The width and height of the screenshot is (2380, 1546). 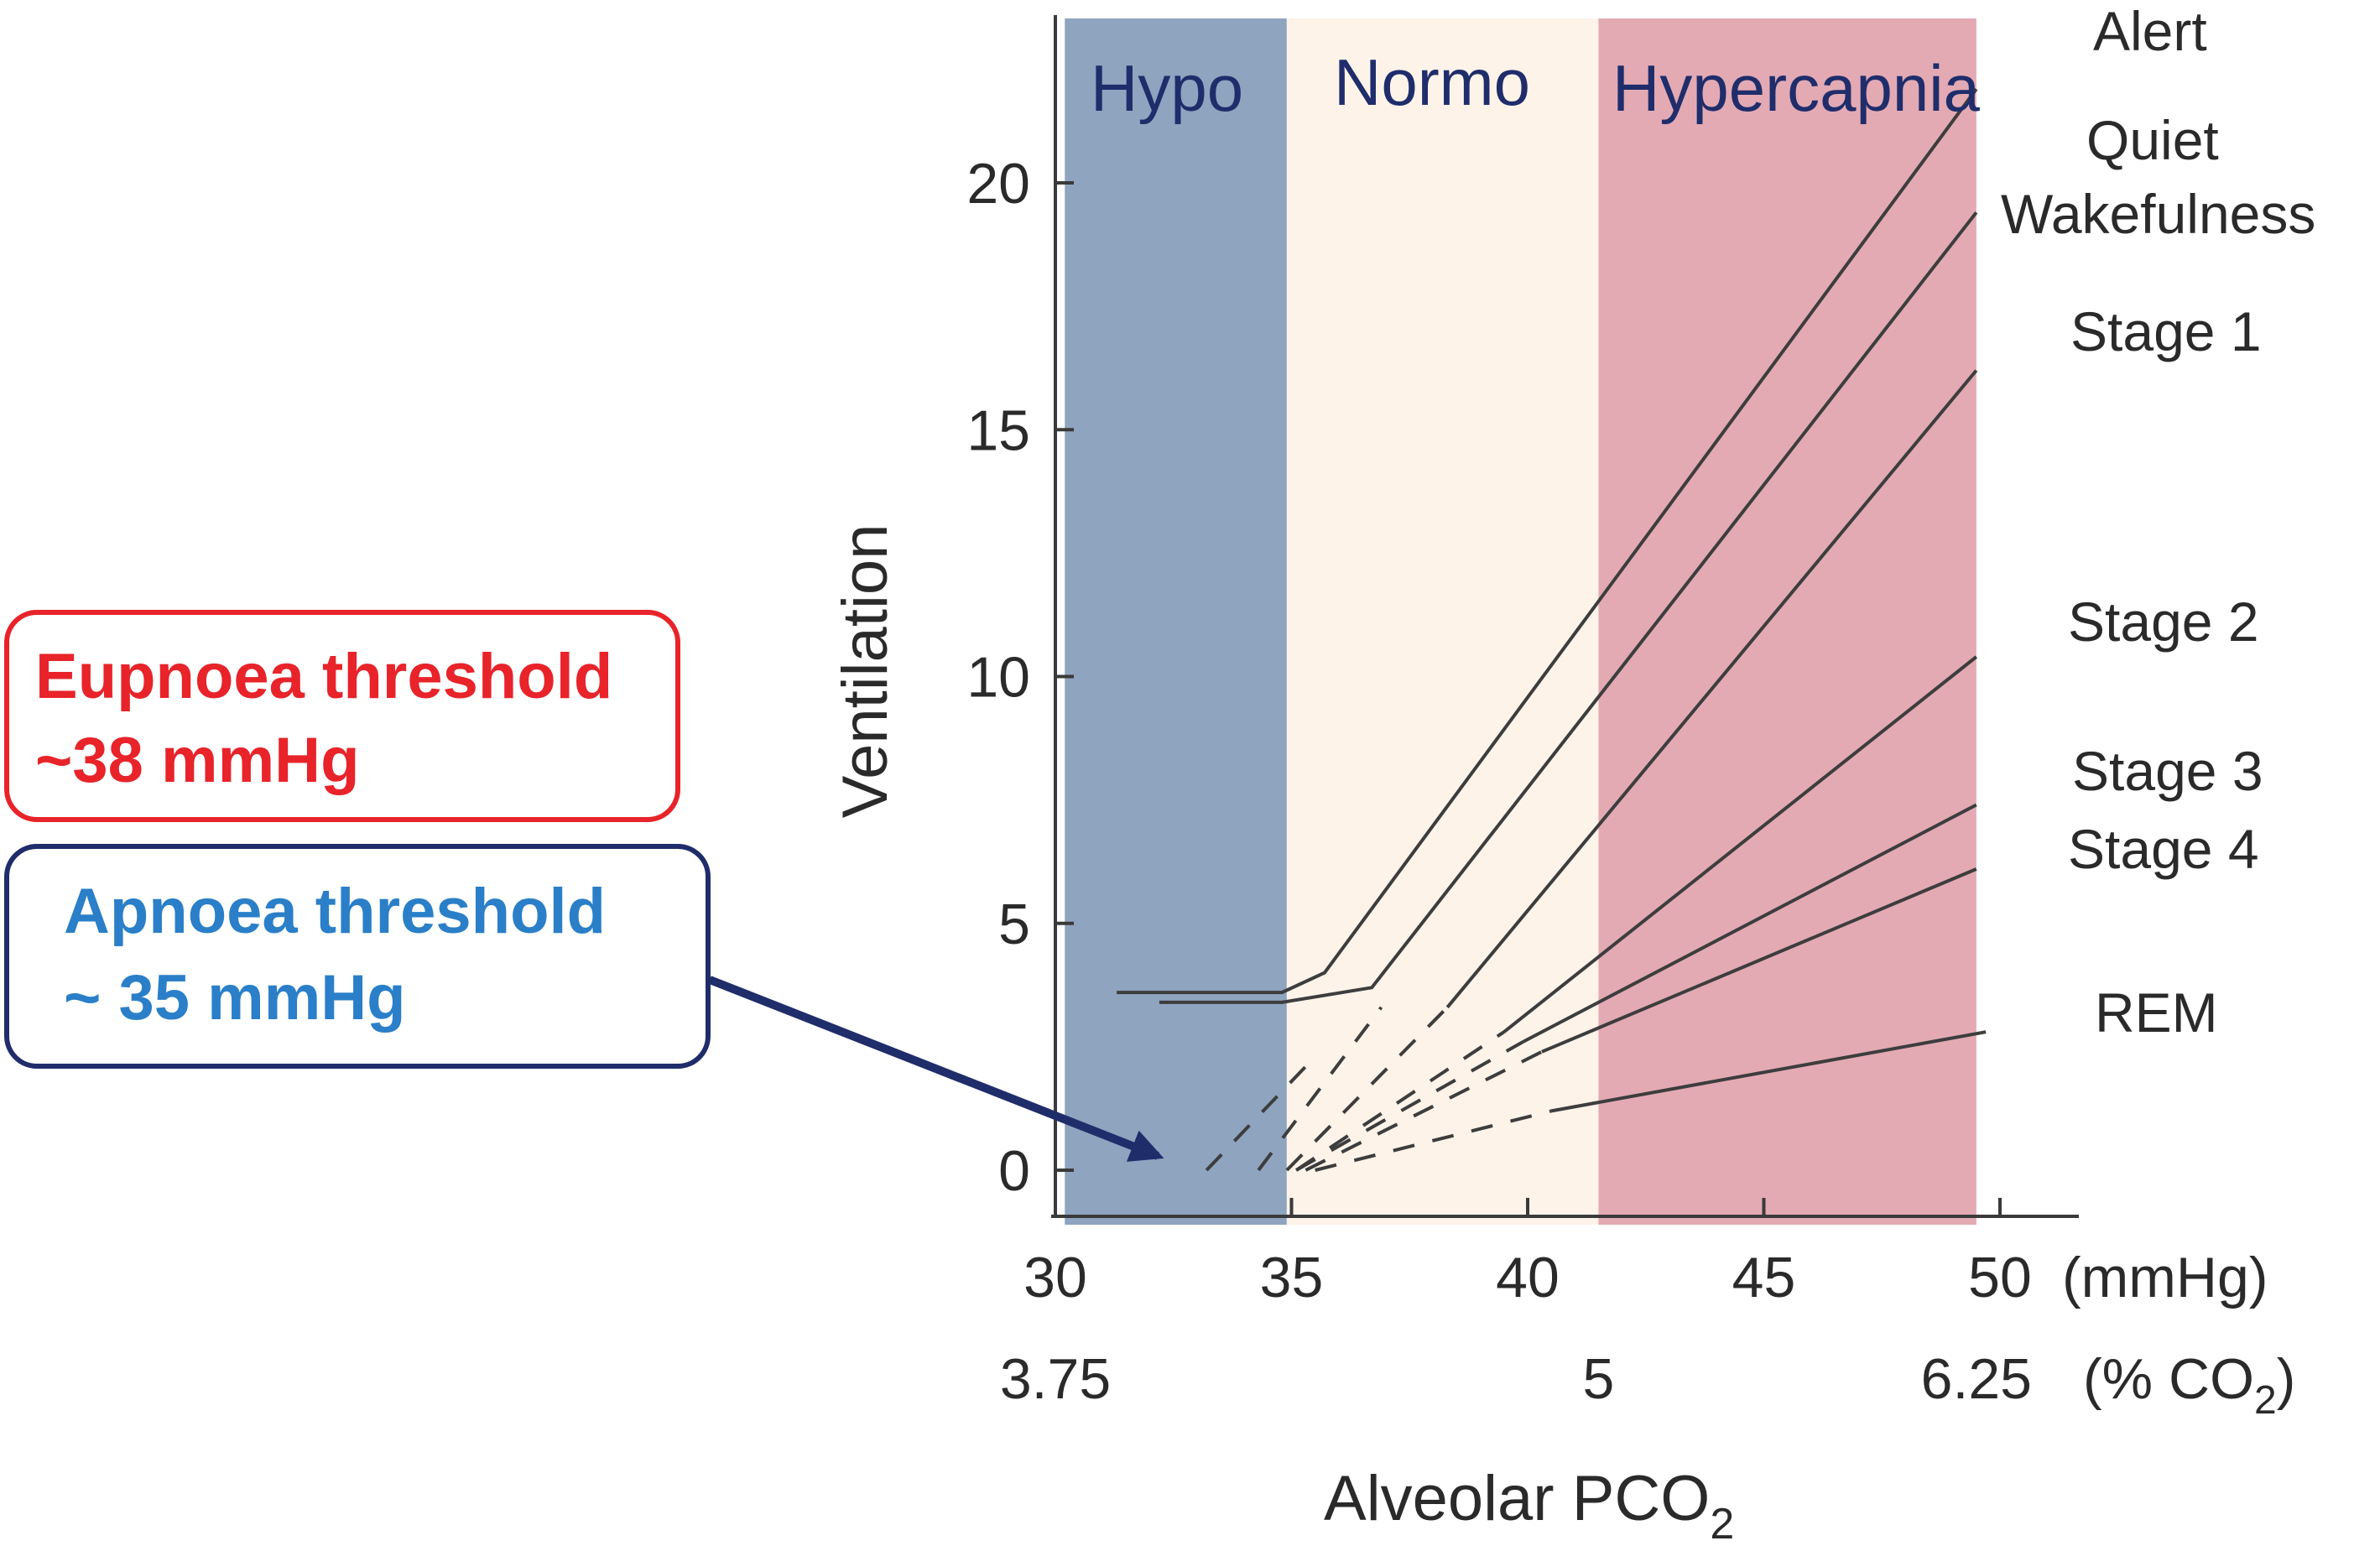 I want to click on series-alert-dashed-line, so click(x=1261, y=1113).